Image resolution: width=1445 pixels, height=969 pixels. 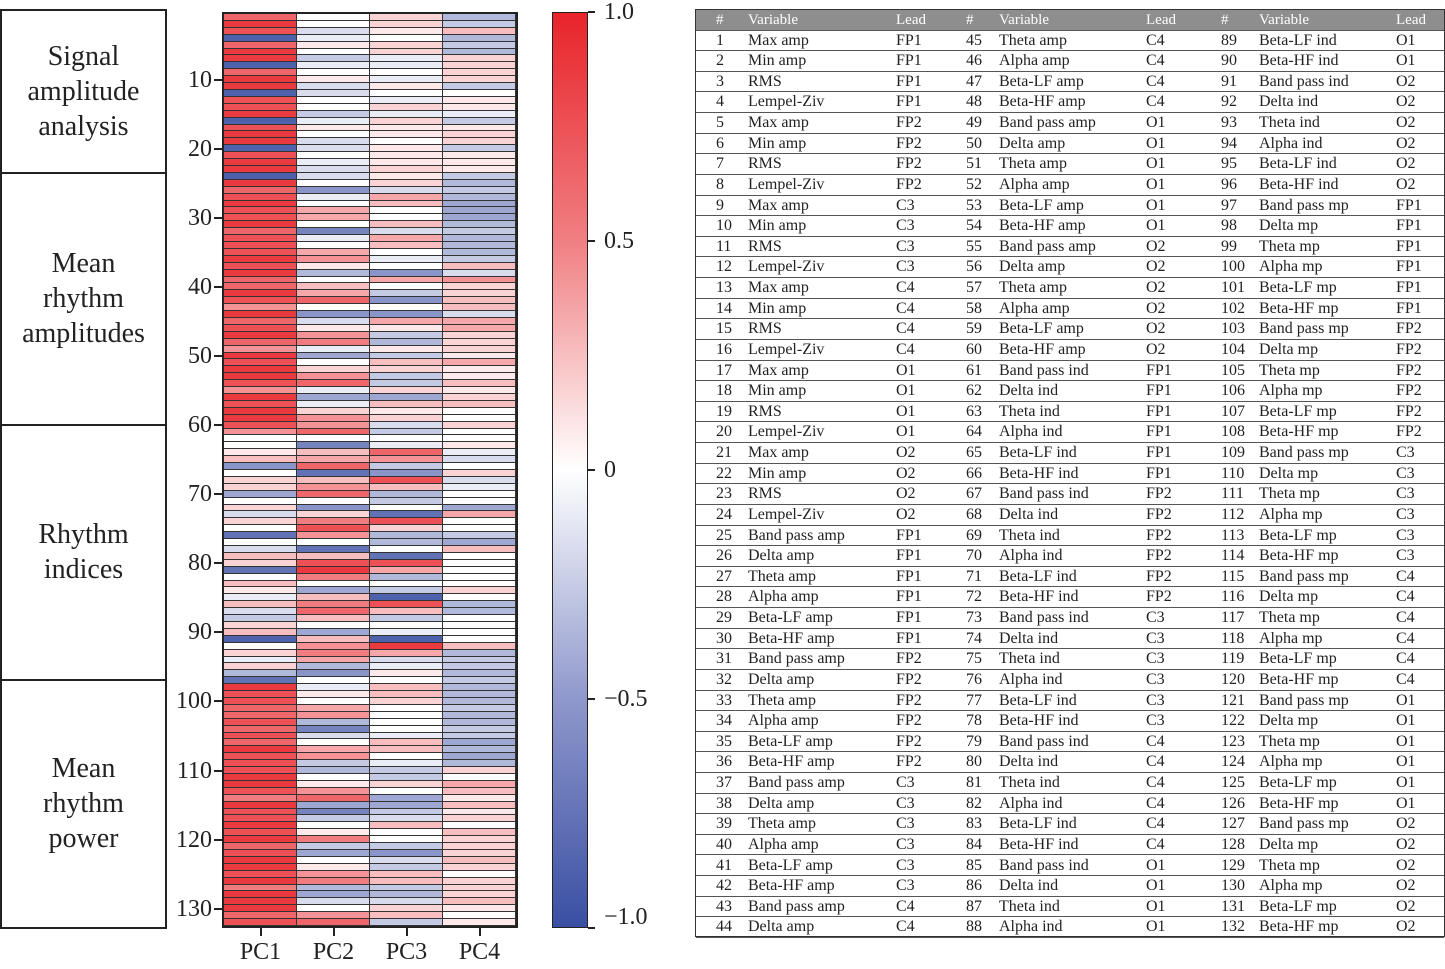 I want to click on variable-name: Band pass ind, so click(x=1044, y=618).